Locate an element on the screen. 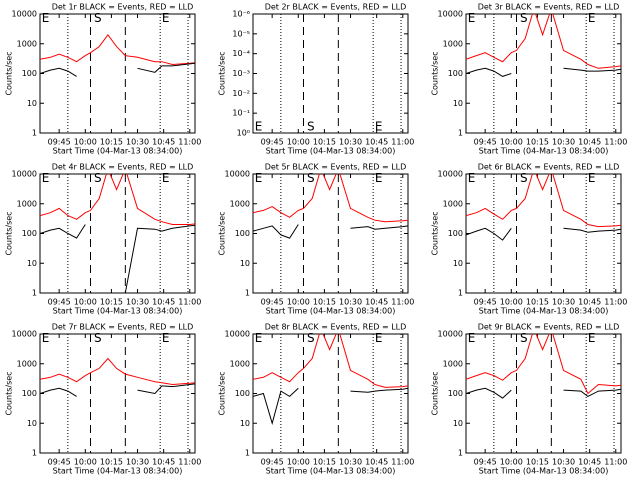 This screenshot has height=480, width=640. y-tick-label: 10⁻³ is located at coordinates (241, 73).